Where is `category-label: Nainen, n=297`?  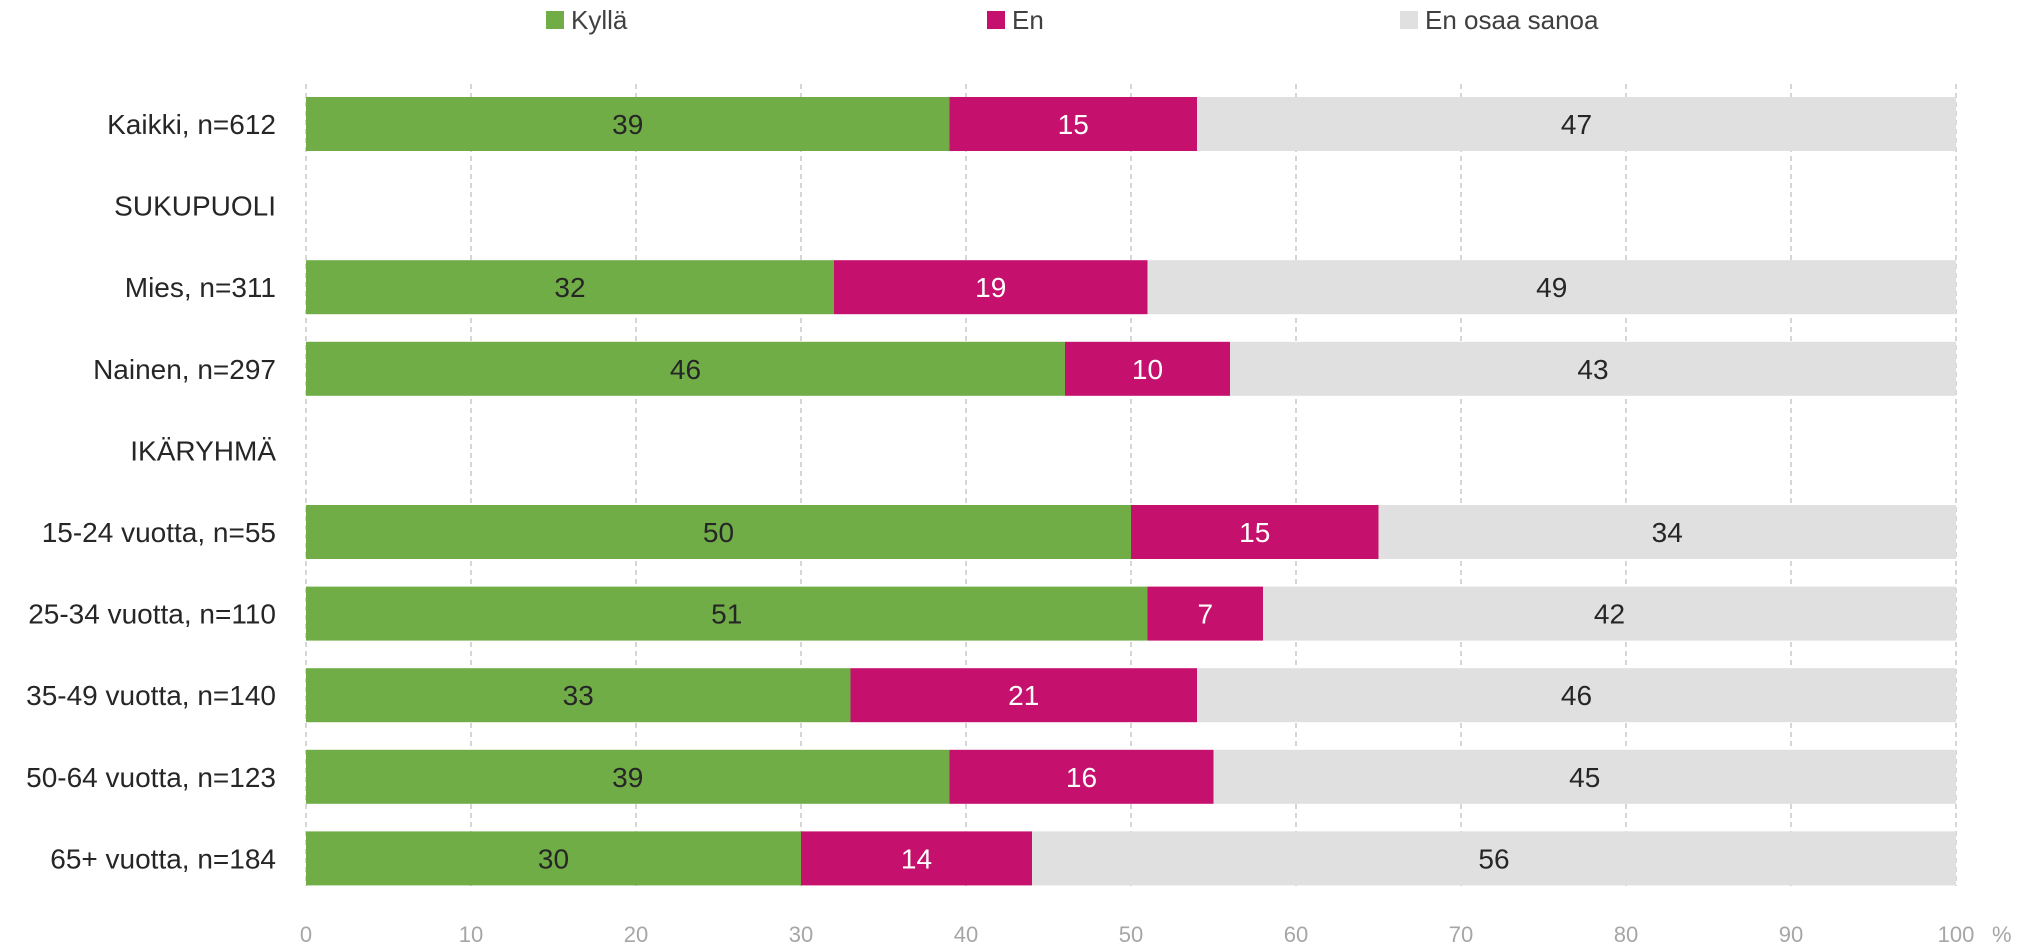
category-label: Nainen, n=297 is located at coordinates (184, 369).